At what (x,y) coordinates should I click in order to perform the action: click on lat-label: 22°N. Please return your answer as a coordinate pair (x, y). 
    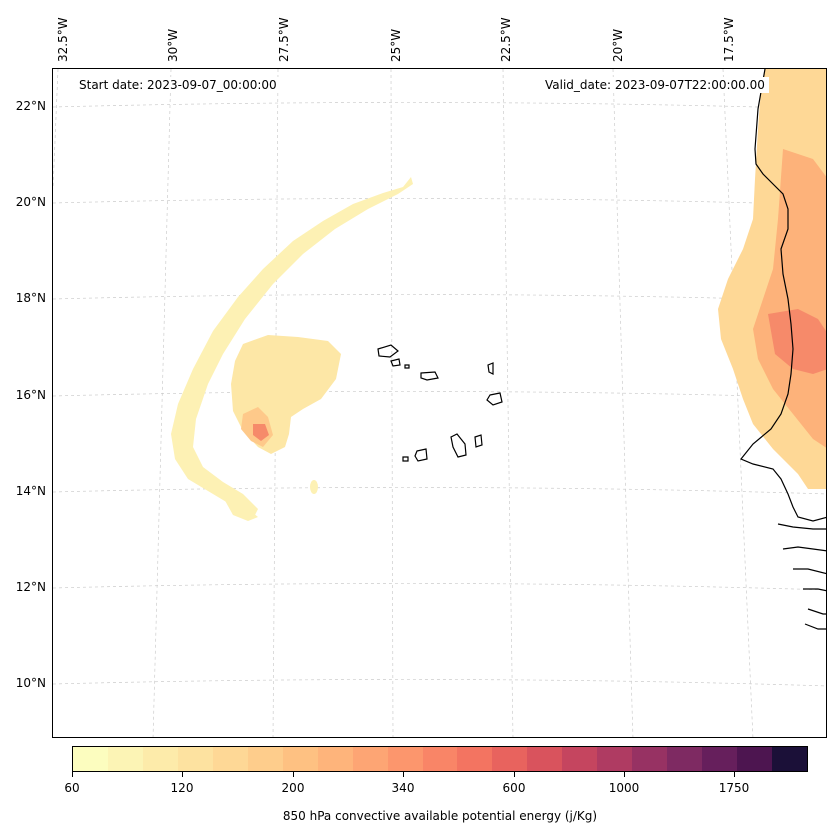
    Looking at the image, I should click on (30, 106).